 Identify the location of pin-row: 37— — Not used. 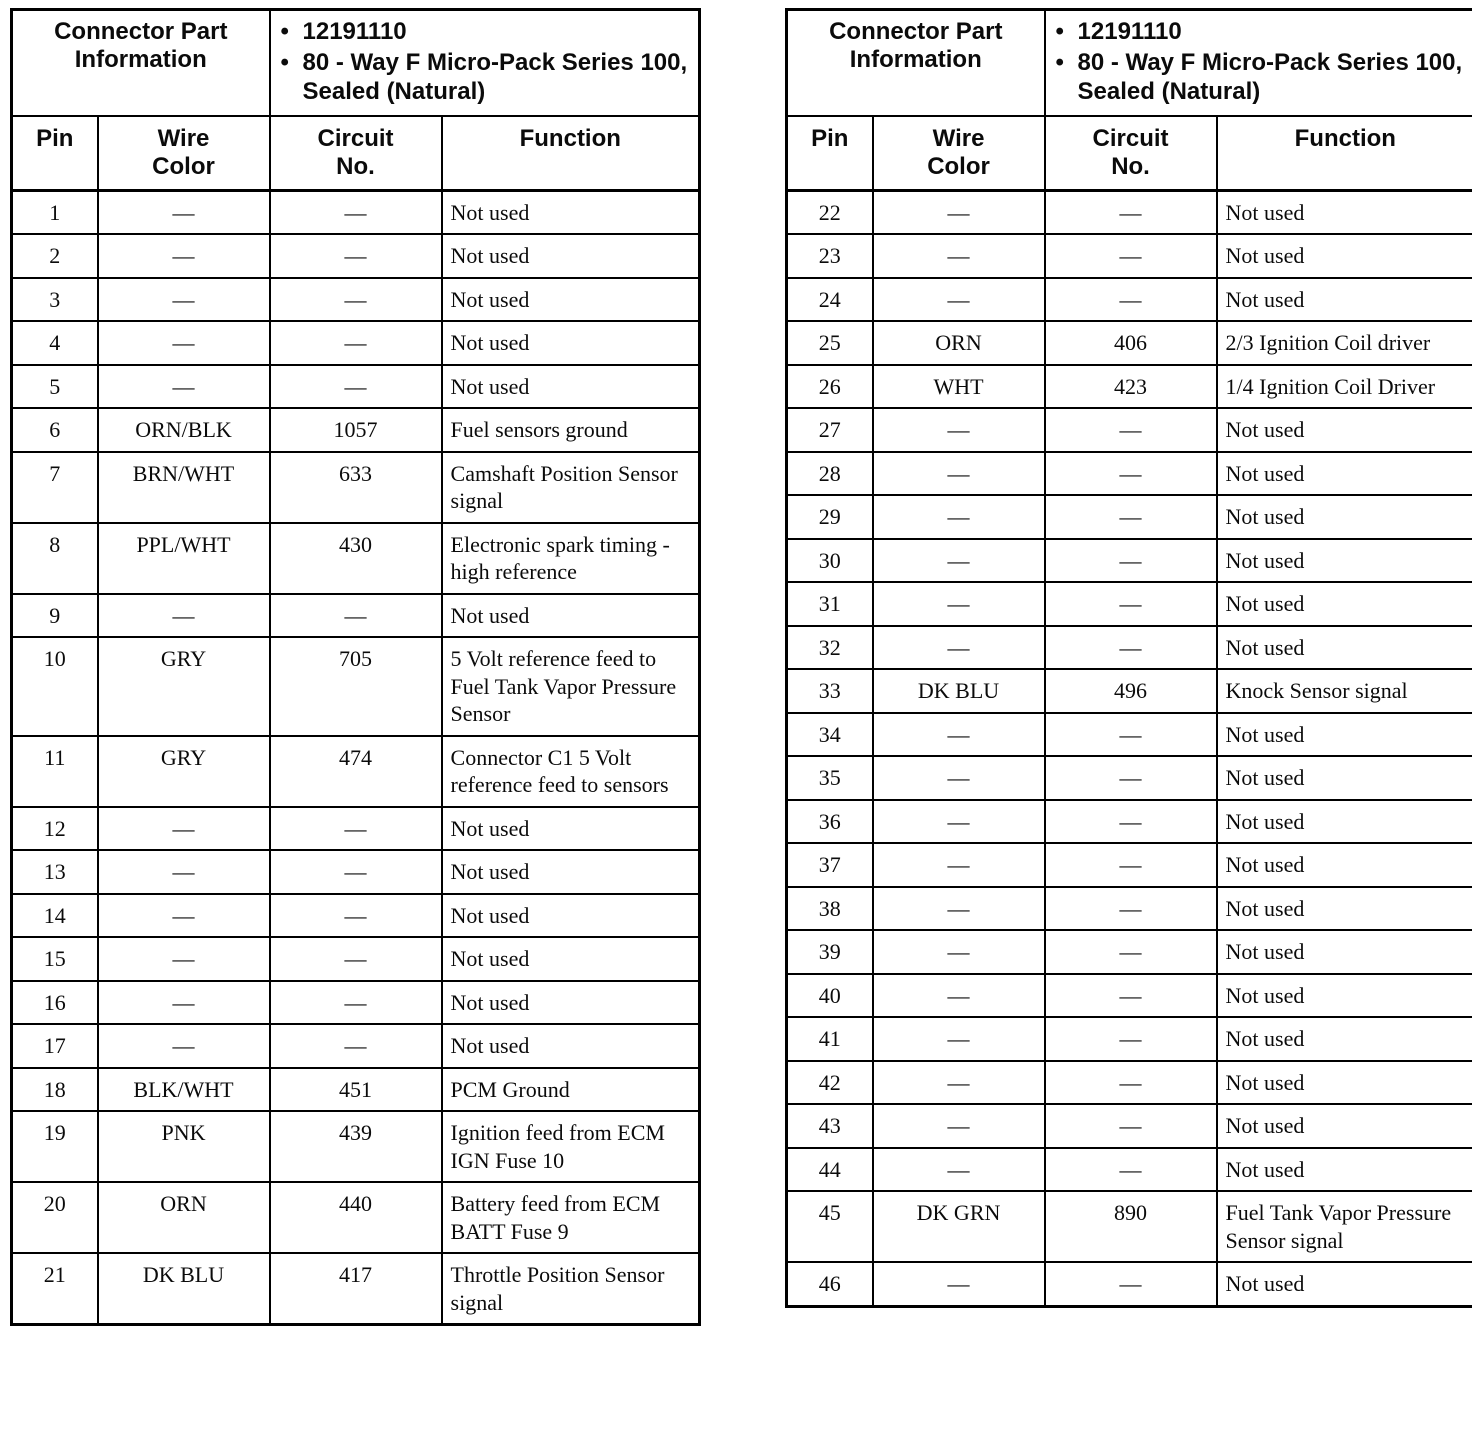
(1128, 865).